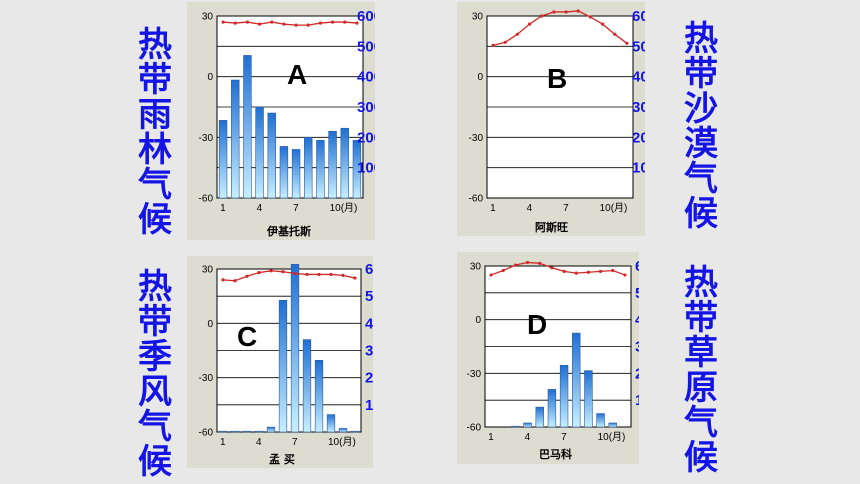 This screenshot has height=484, width=860. What do you see at coordinates (551, 227) in the screenshot?
I see `station-name: 阿斯旺` at bounding box center [551, 227].